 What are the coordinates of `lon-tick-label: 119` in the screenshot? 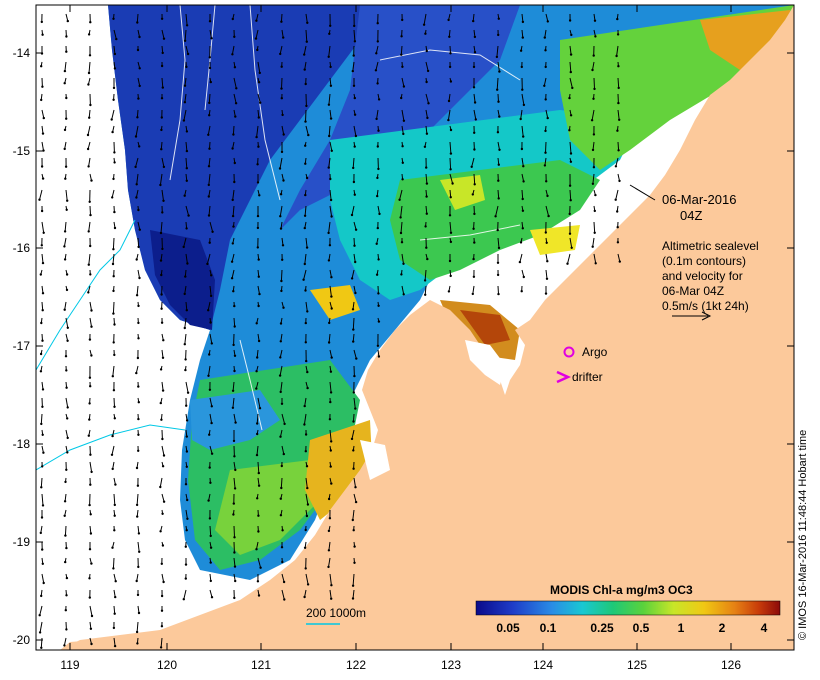 It's located at (69, 665).